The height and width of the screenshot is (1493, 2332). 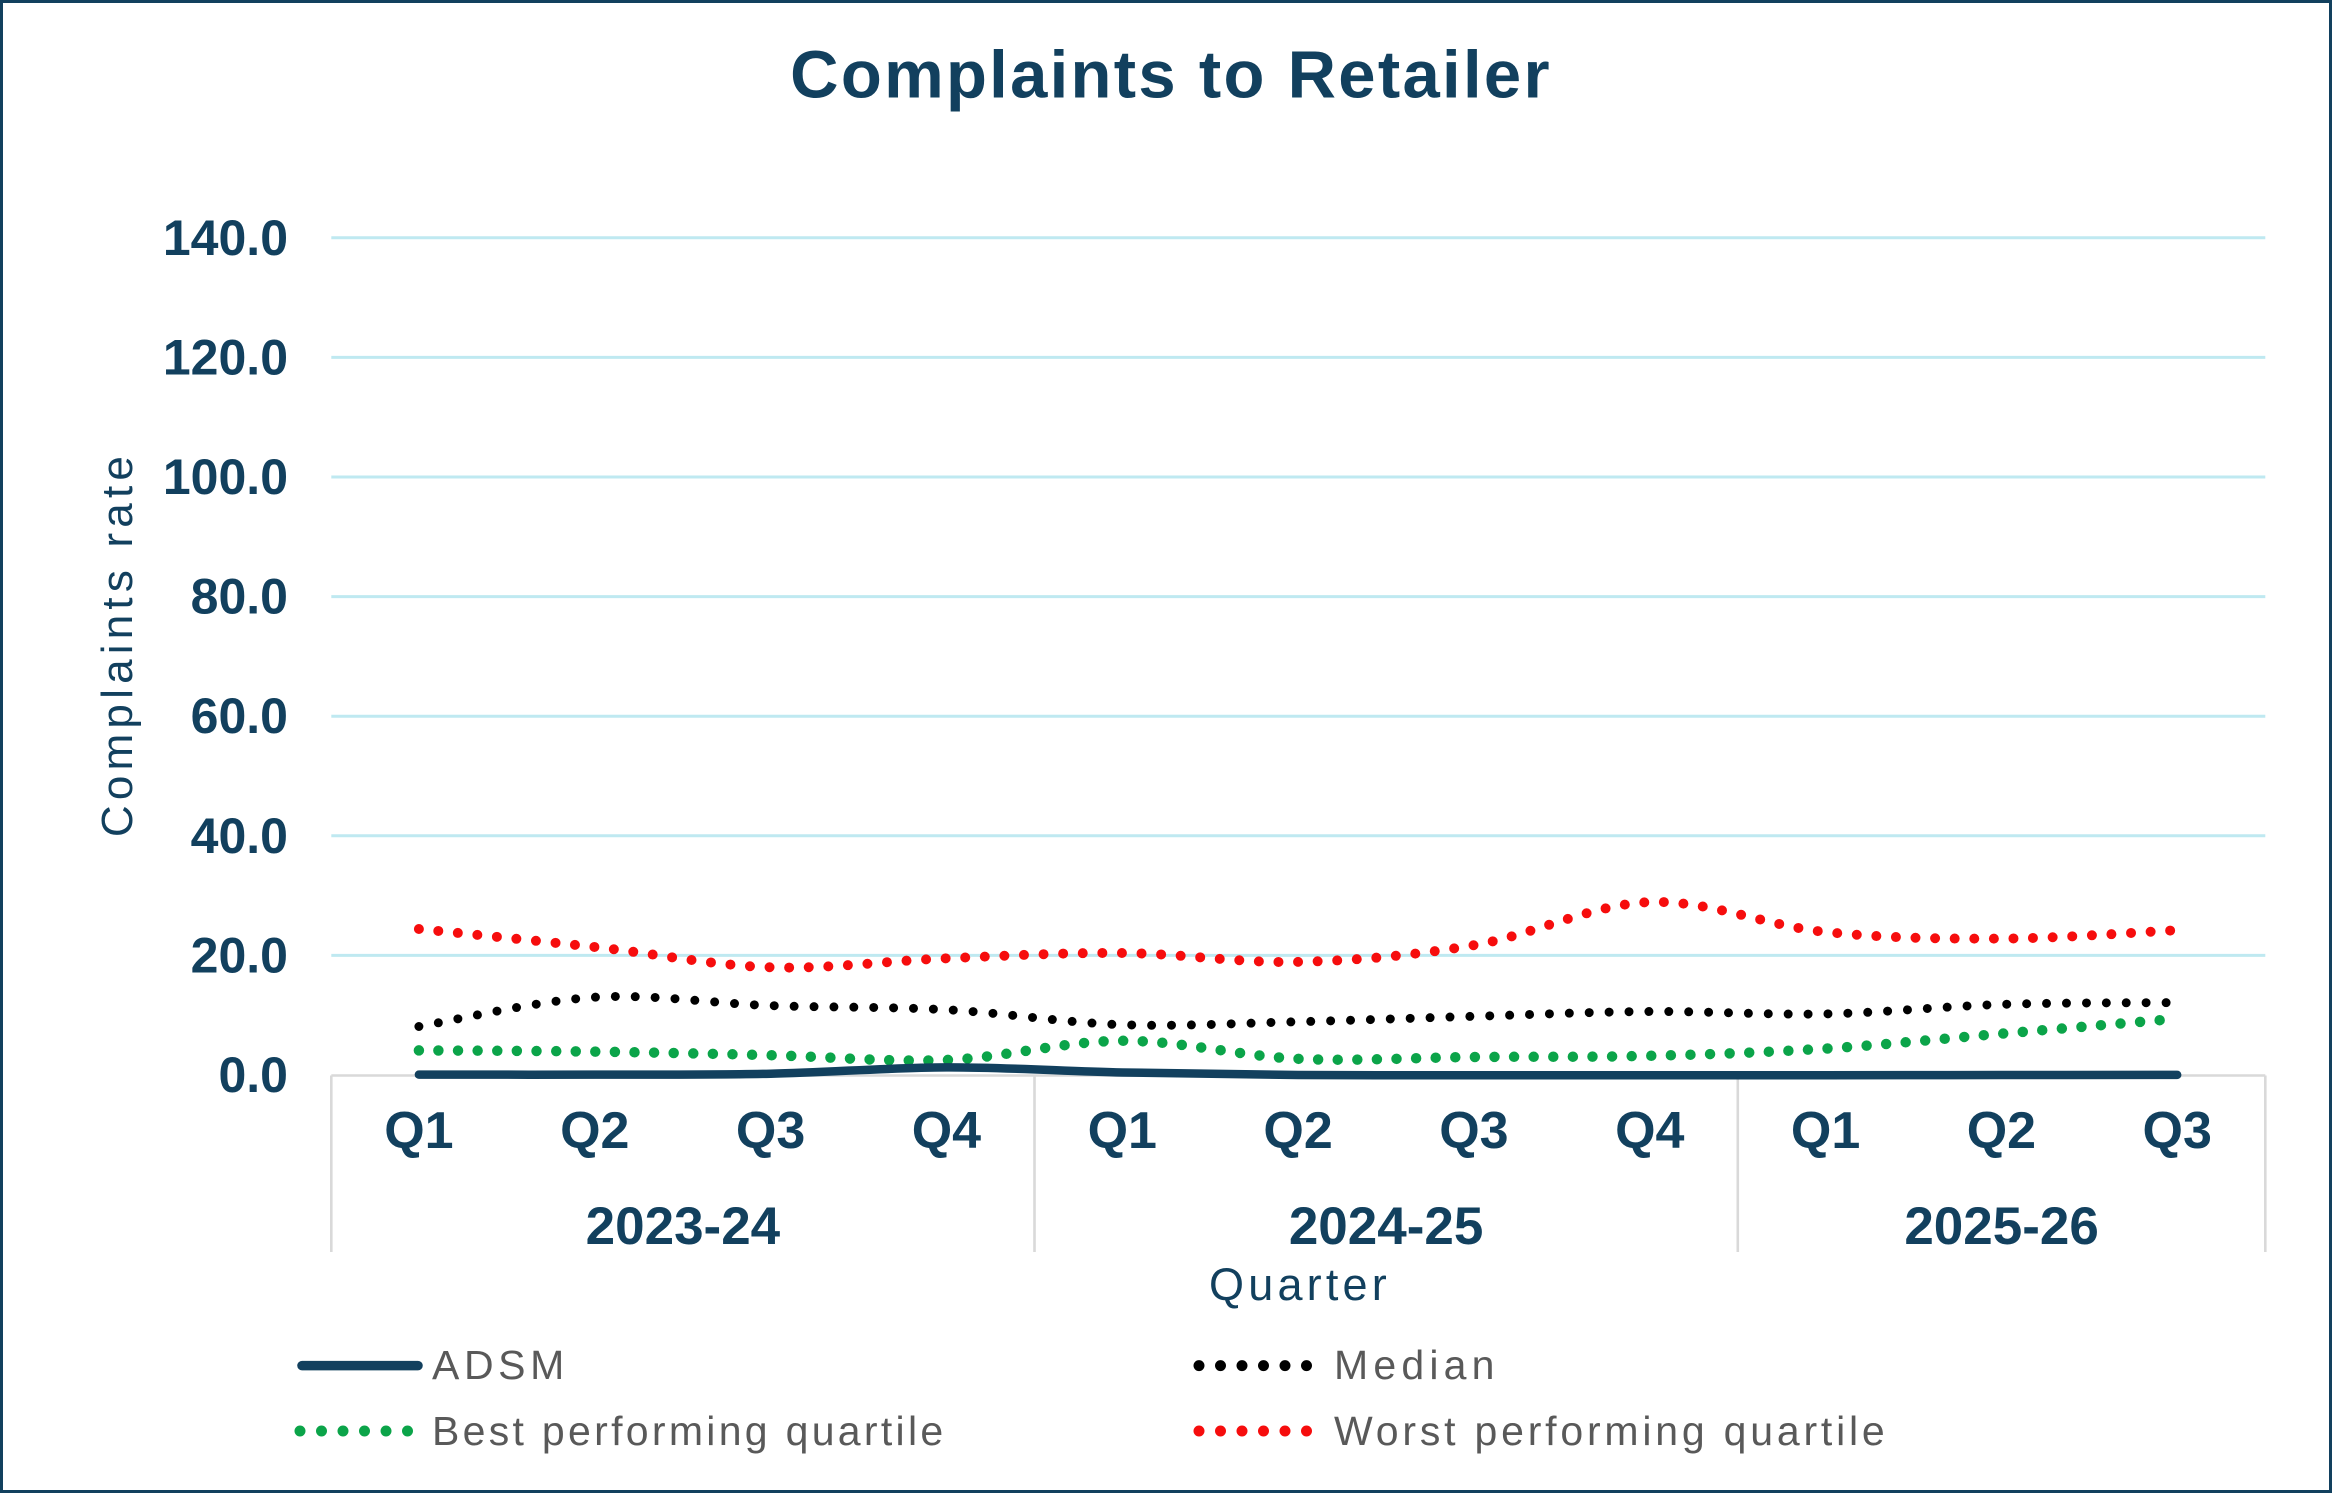 What do you see at coordinates (1417, 1365) in the screenshot?
I see `svg-text: Median` at bounding box center [1417, 1365].